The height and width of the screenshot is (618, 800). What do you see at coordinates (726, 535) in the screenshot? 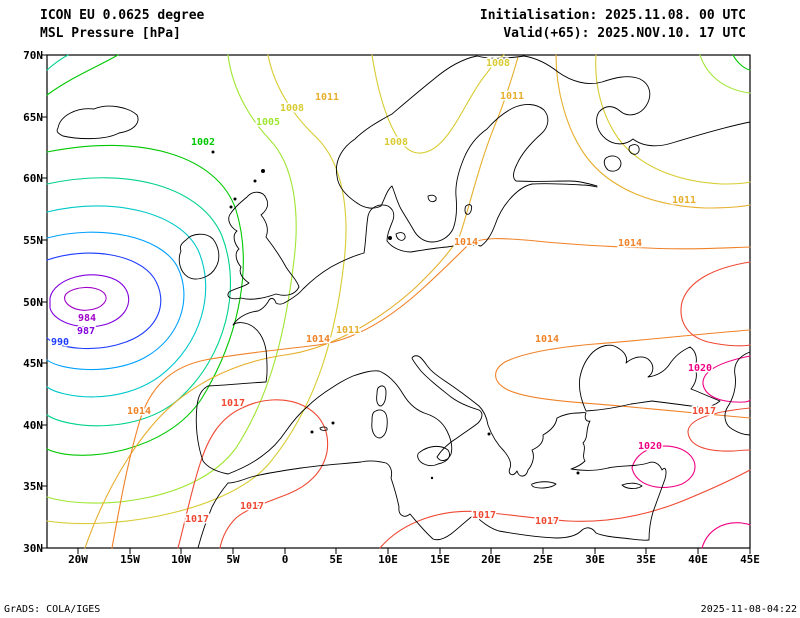
I see `isobar-1020-corner` at bounding box center [726, 535].